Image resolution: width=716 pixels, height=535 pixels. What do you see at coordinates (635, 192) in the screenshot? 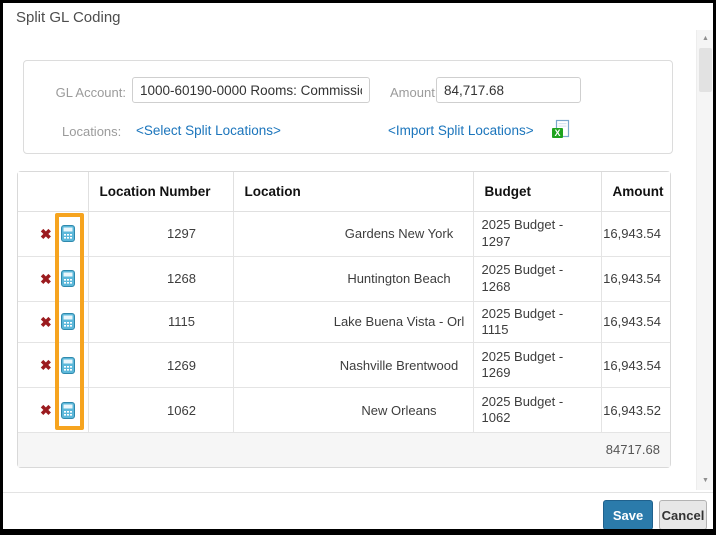
I see `header-amount: Amount` at bounding box center [635, 192].